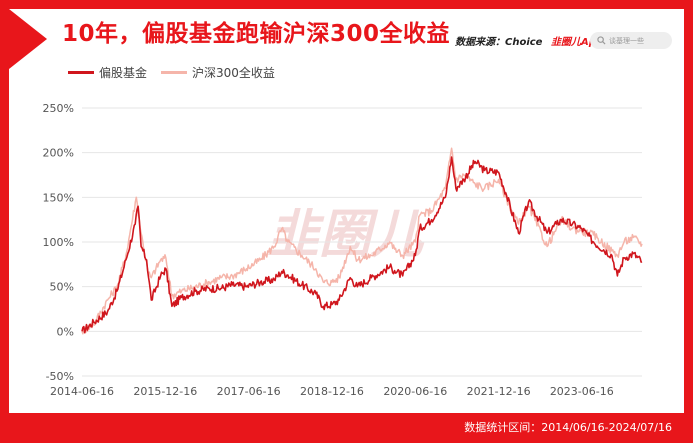 The width and height of the screenshot is (693, 443). I want to click on legend-item-fund: 偏股基金, so click(107, 72).